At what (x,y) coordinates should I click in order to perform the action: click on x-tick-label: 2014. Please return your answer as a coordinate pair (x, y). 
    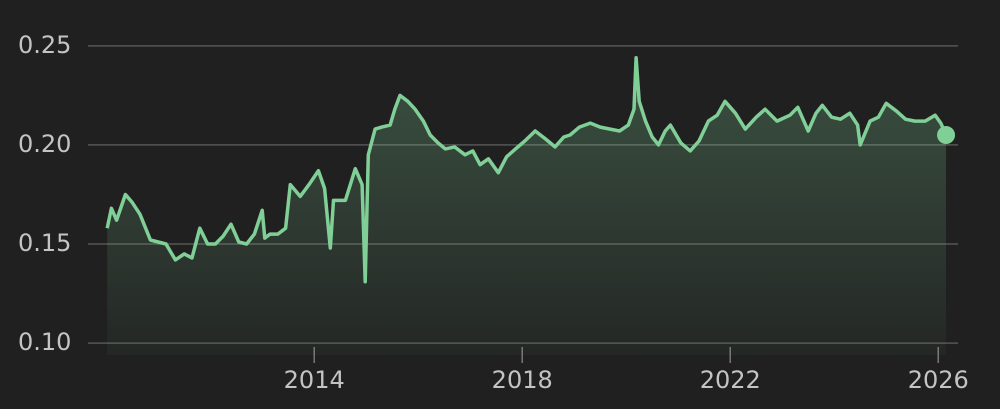
    Looking at the image, I should click on (314, 380).